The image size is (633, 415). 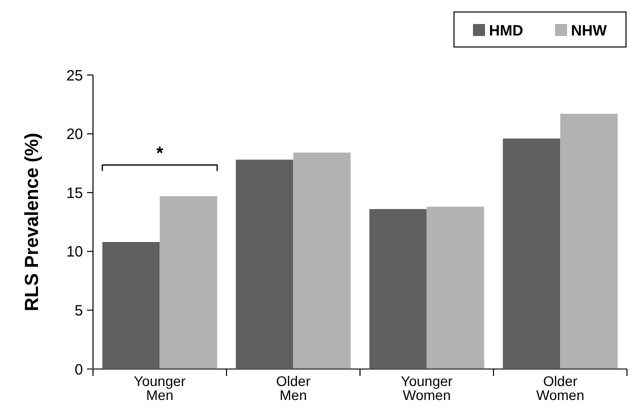 I want to click on y-tick-label: 20, so click(x=74, y=135).